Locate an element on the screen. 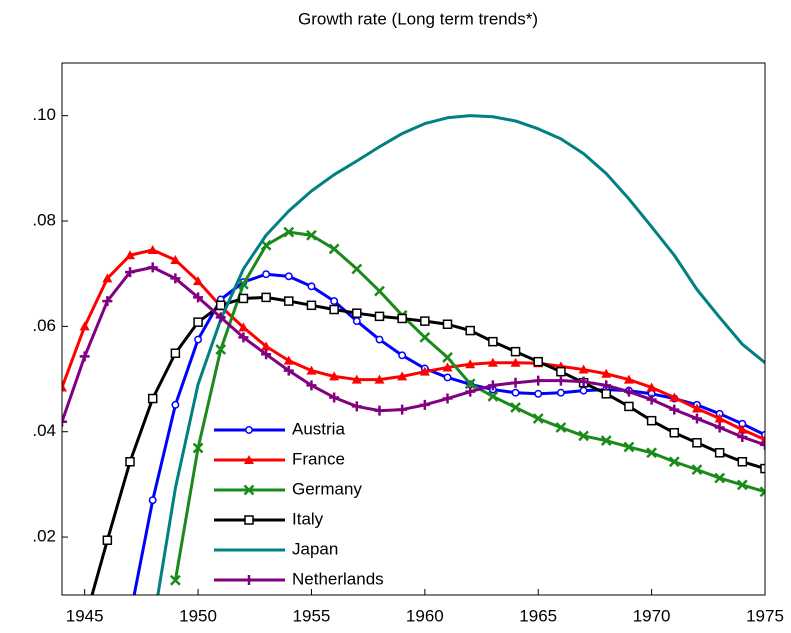 Image resolution: width=791 pixels, height=633 pixels. chart-title: Growth rate (Long term trends*) is located at coordinates (418, 18).